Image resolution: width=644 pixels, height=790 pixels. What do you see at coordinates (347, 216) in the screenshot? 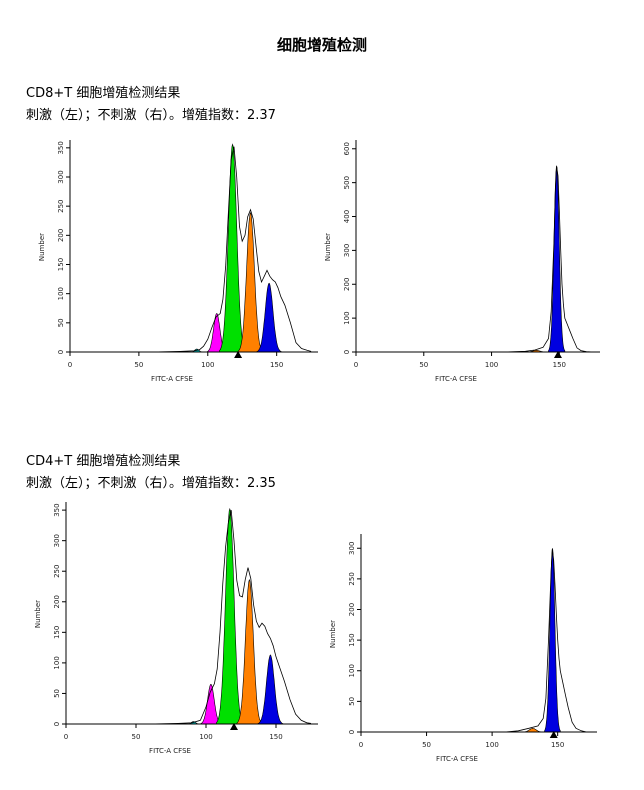
I see `y-tick-label: 400` at bounding box center [347, 216].